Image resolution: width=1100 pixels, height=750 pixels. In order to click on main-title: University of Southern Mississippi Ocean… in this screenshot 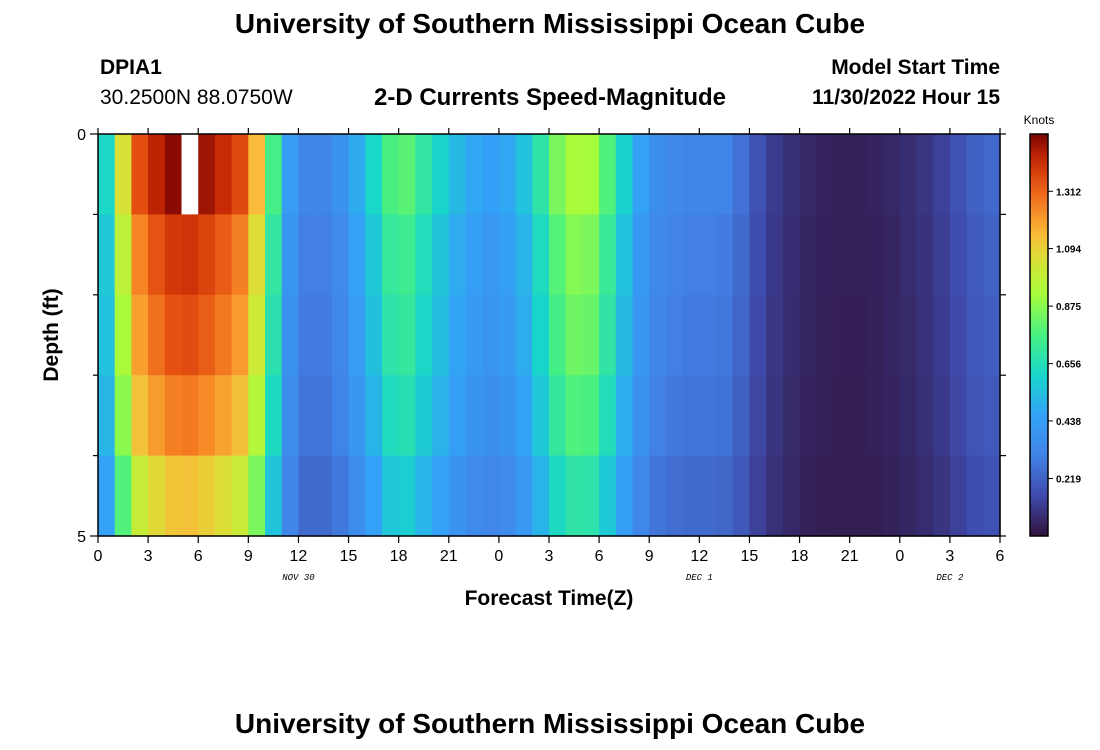, I will do `click(550, 23)`.